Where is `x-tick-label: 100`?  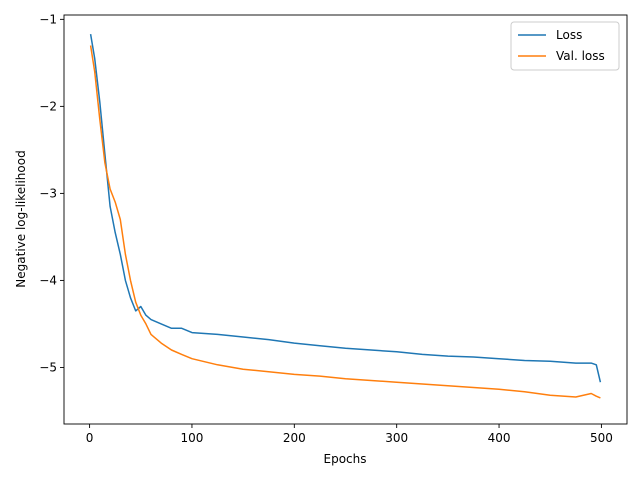
x-tick-label: 100 is located at coordinates (192, 438).